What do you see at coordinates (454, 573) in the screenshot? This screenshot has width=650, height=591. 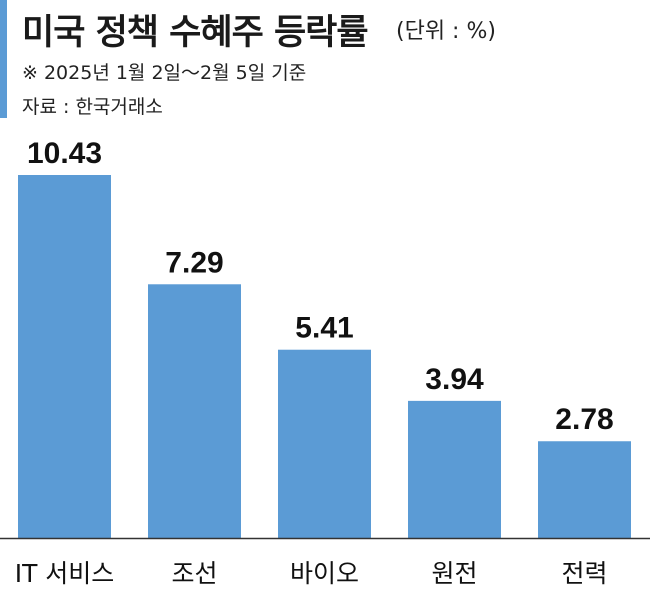 I see `category-label-4: 원전` at bounding box center [454, 573].